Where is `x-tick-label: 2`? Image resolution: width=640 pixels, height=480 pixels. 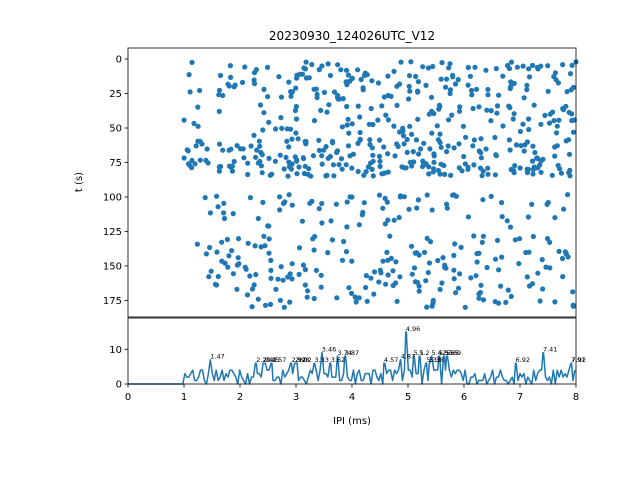
x-tick-label: 2 is located at coordinates (240, 397).